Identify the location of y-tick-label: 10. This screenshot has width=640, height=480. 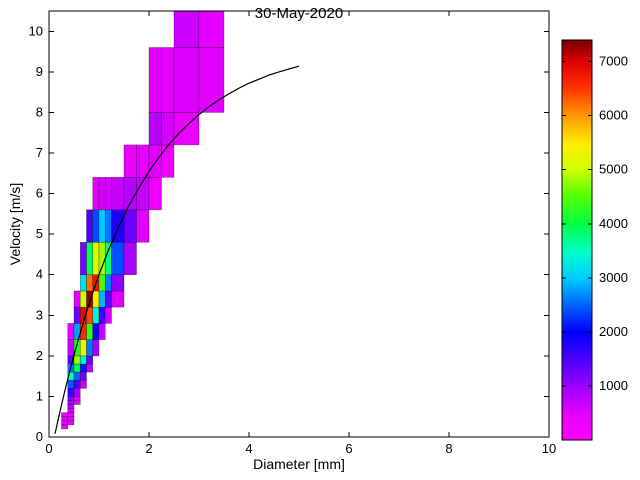
(36, 30).